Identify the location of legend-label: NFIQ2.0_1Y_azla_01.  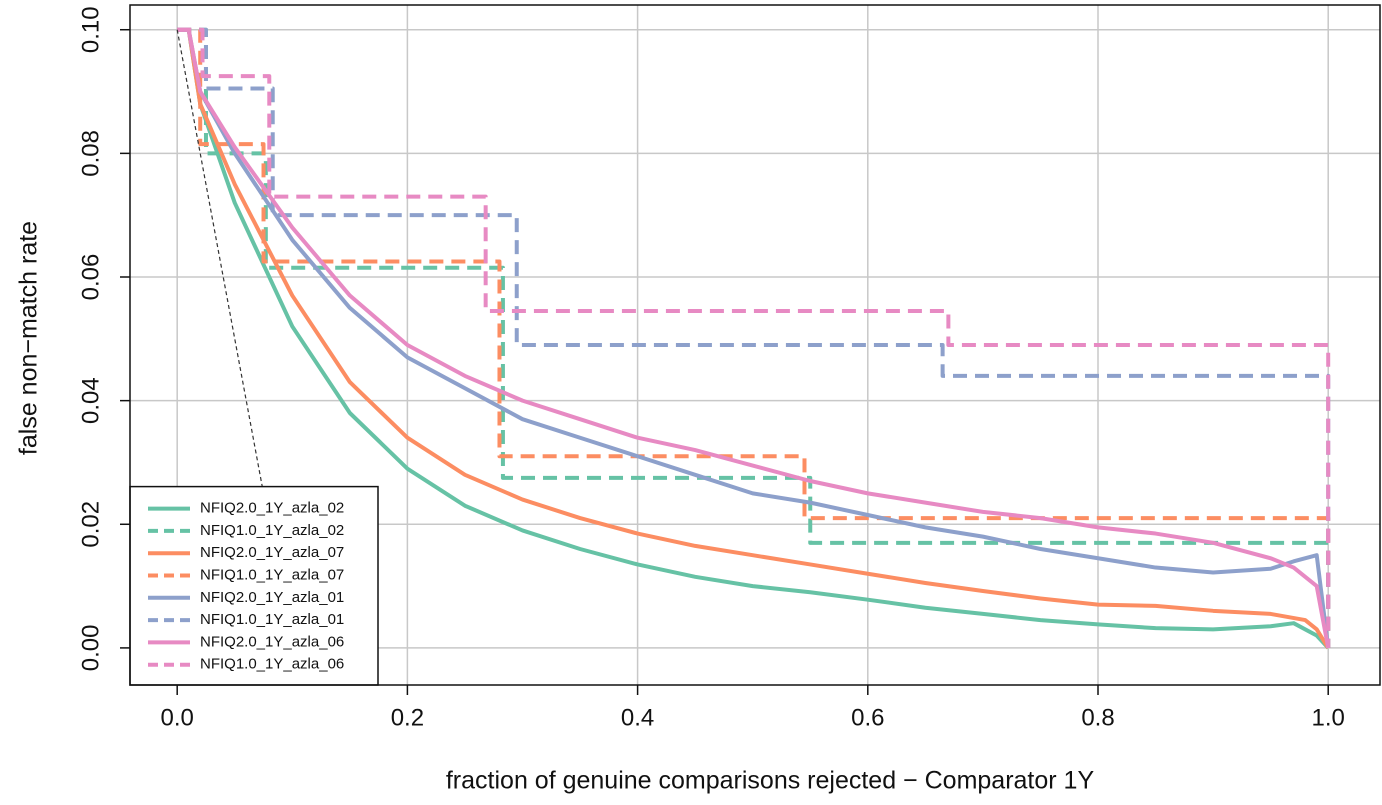
(272, 597).